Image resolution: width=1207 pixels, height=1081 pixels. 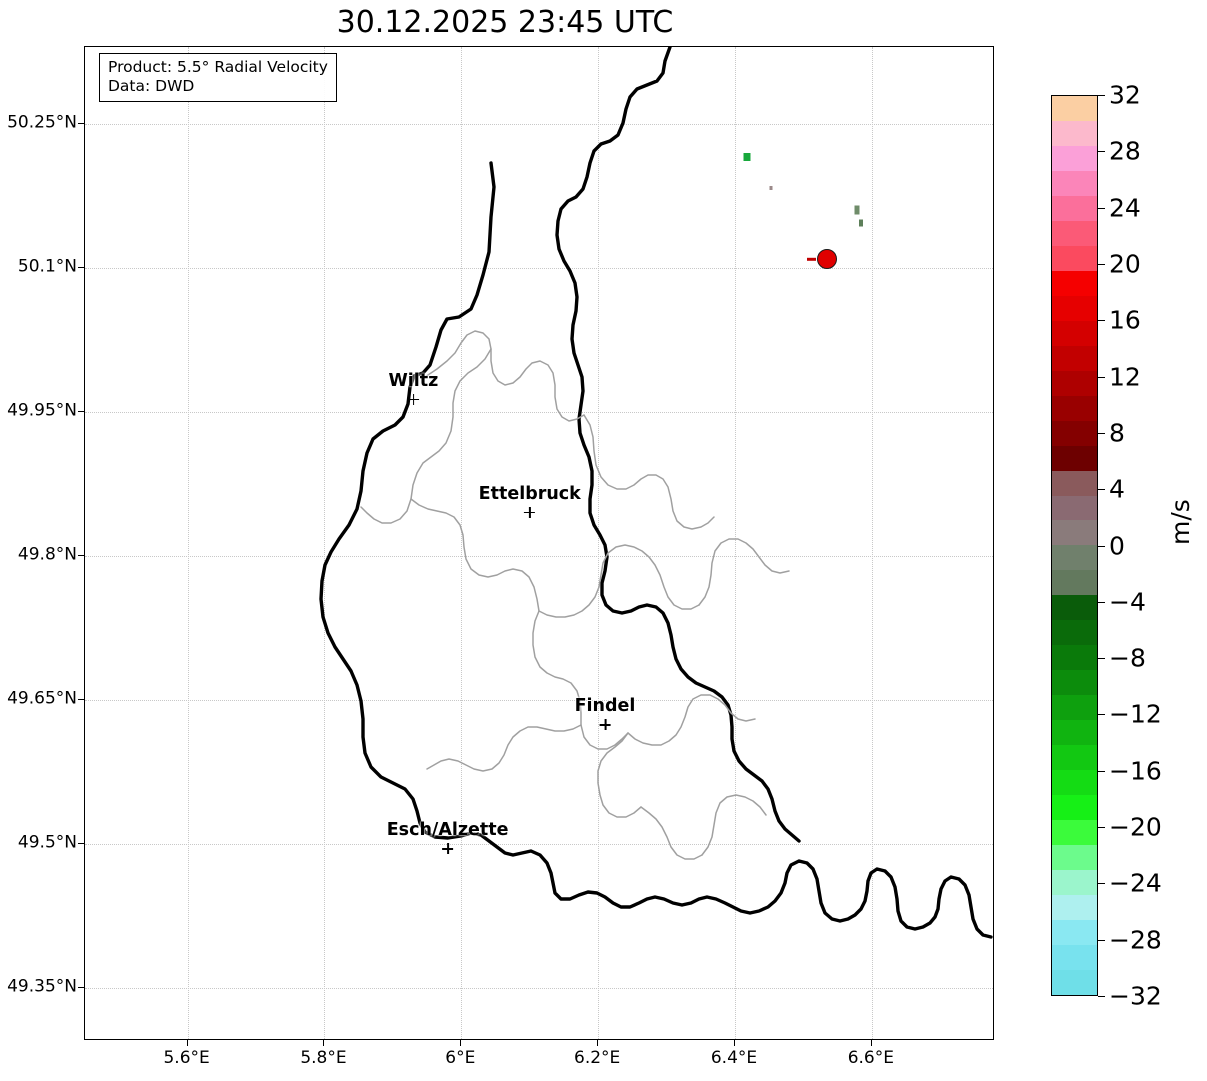 What do you see at coordinates (47, 842) in the screenshot?
I see `y-axis-tick-label: 49.5°N` at bounding box center [47, 842].